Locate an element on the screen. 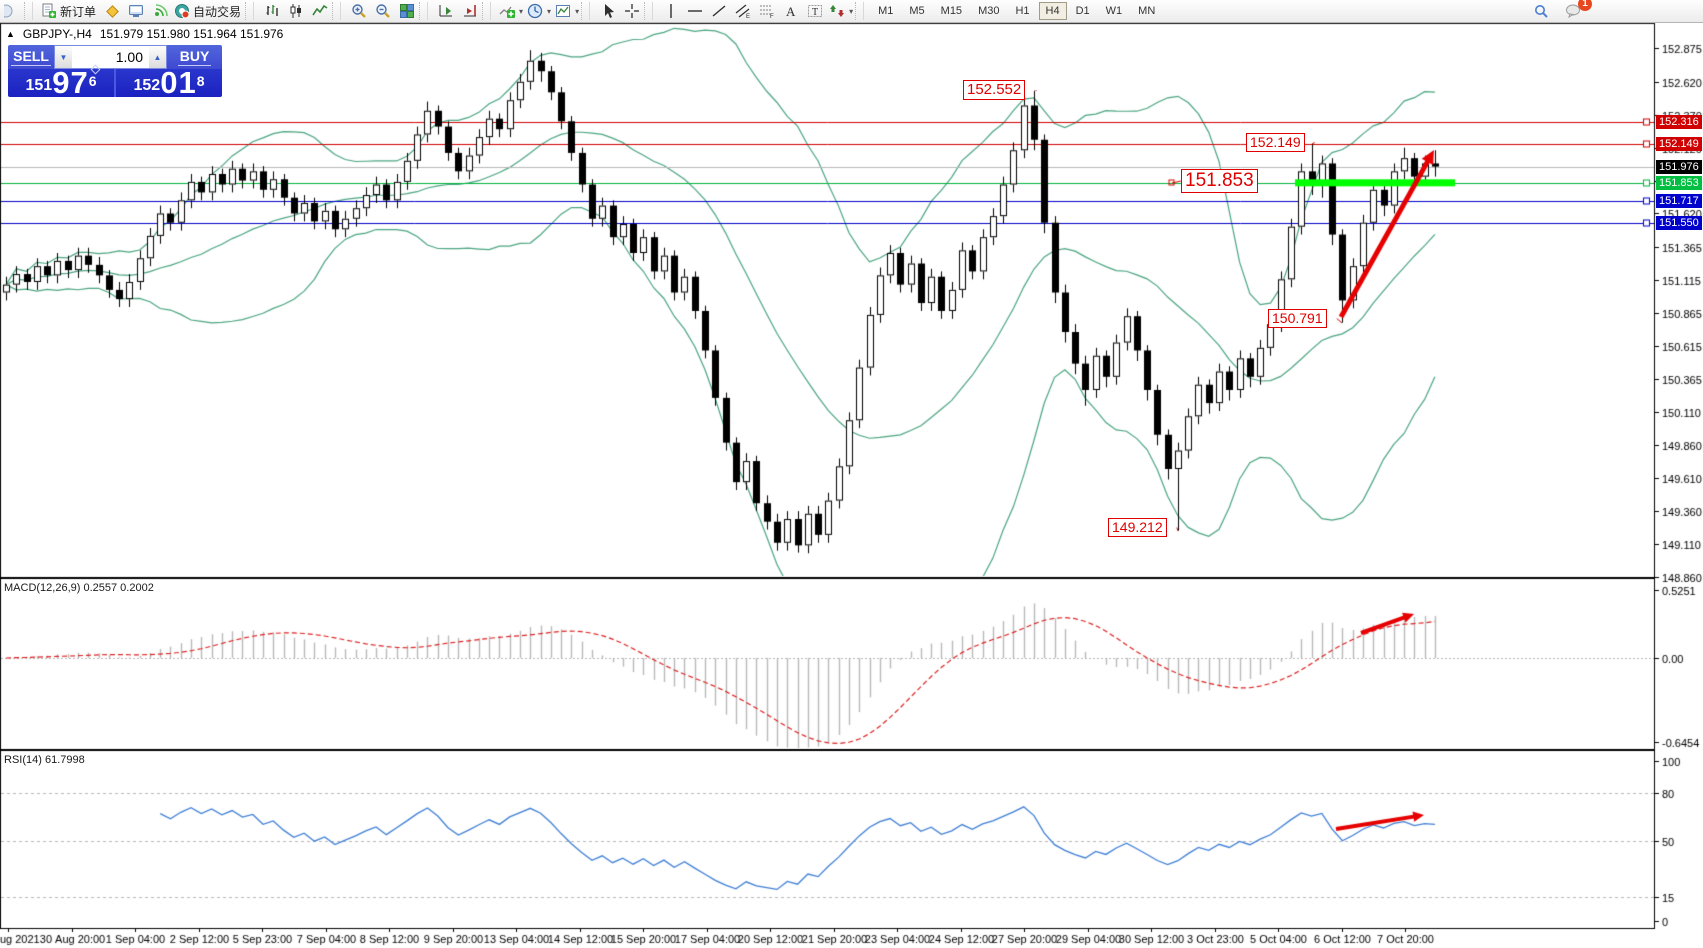 The width and height of the screenshot is (1703, 948). line-chart-icon is located at coordinates (320, 11).